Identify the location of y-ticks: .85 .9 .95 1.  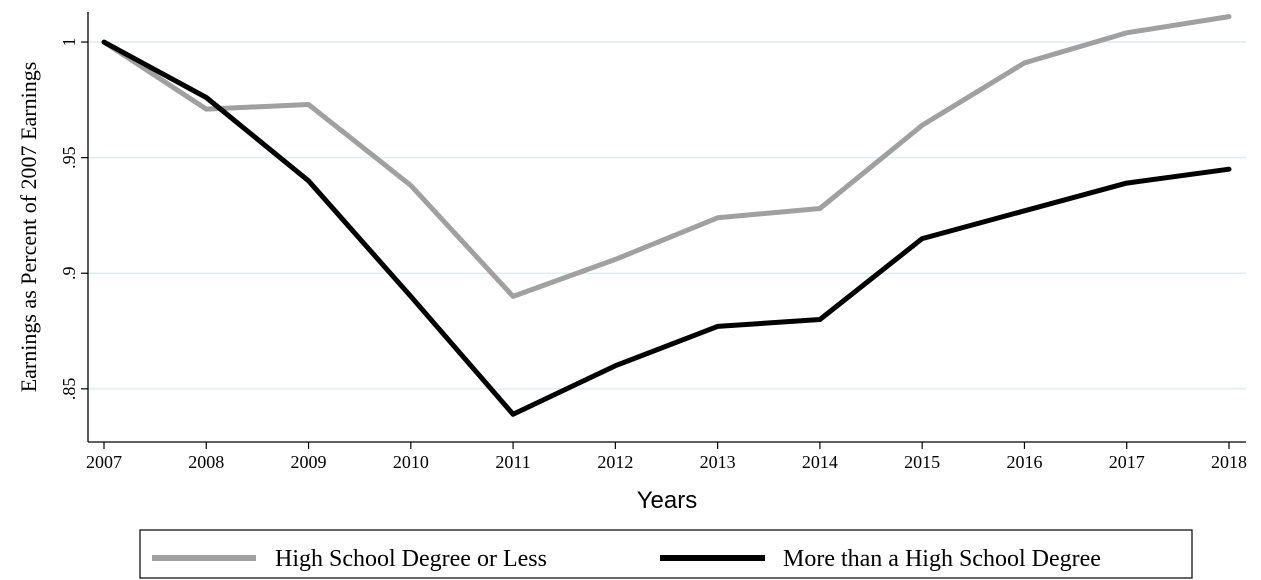
(73, 219).